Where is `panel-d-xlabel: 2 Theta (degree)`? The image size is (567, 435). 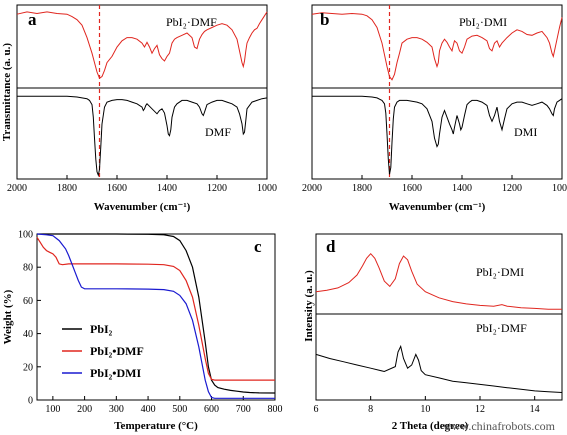 panel-d-xlabel: 2 Theta (degree) is located at coordinates (430, 426).